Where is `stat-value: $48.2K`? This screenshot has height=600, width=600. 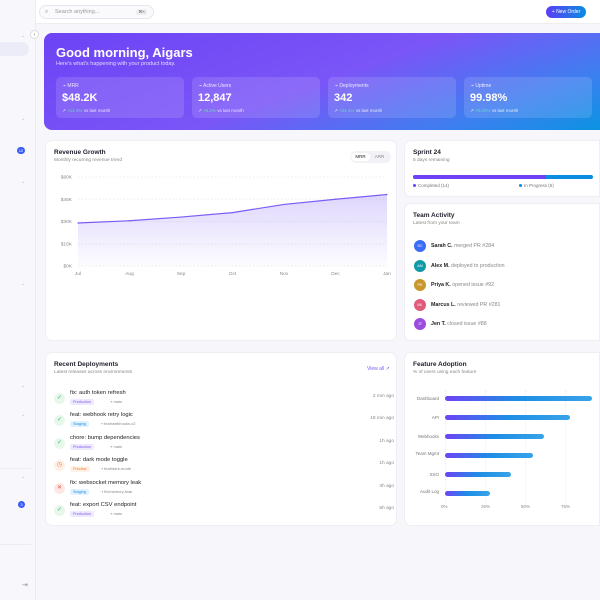 stat-value: $48.2K is located at coordinates (80, 98).